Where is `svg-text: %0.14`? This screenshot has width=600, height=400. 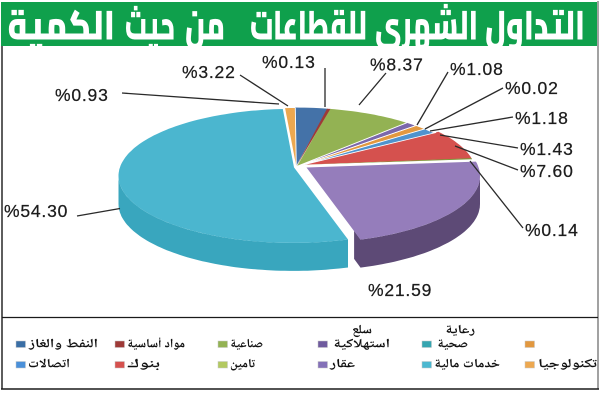 svg-text: %0.14 is located at coordinates (552, 230).